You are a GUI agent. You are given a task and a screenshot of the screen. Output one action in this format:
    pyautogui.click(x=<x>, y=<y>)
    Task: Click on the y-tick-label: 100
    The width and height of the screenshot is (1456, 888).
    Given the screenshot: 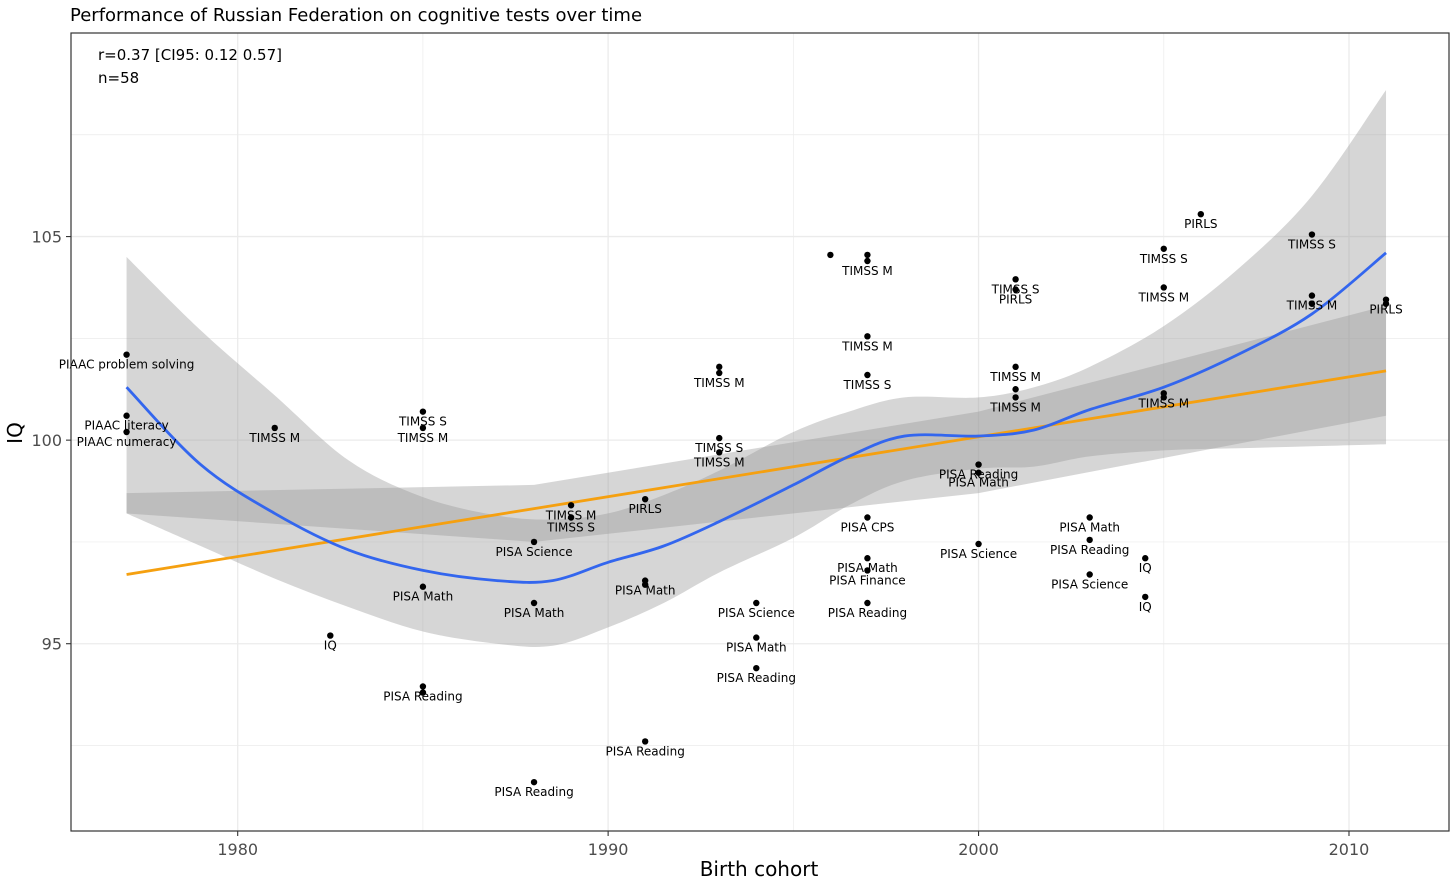 What is the action you would take?
    pyautogui.click(x=46, y=440)
    